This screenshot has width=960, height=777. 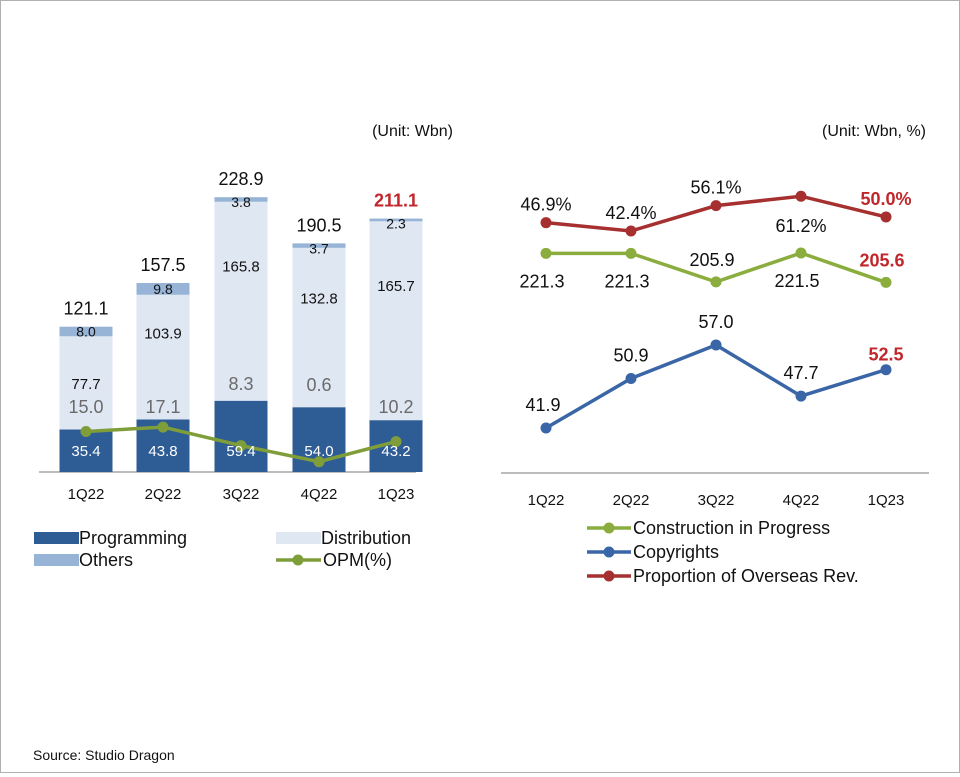 I want to click on bar-others-1Q22, so click(x=86, y=331).